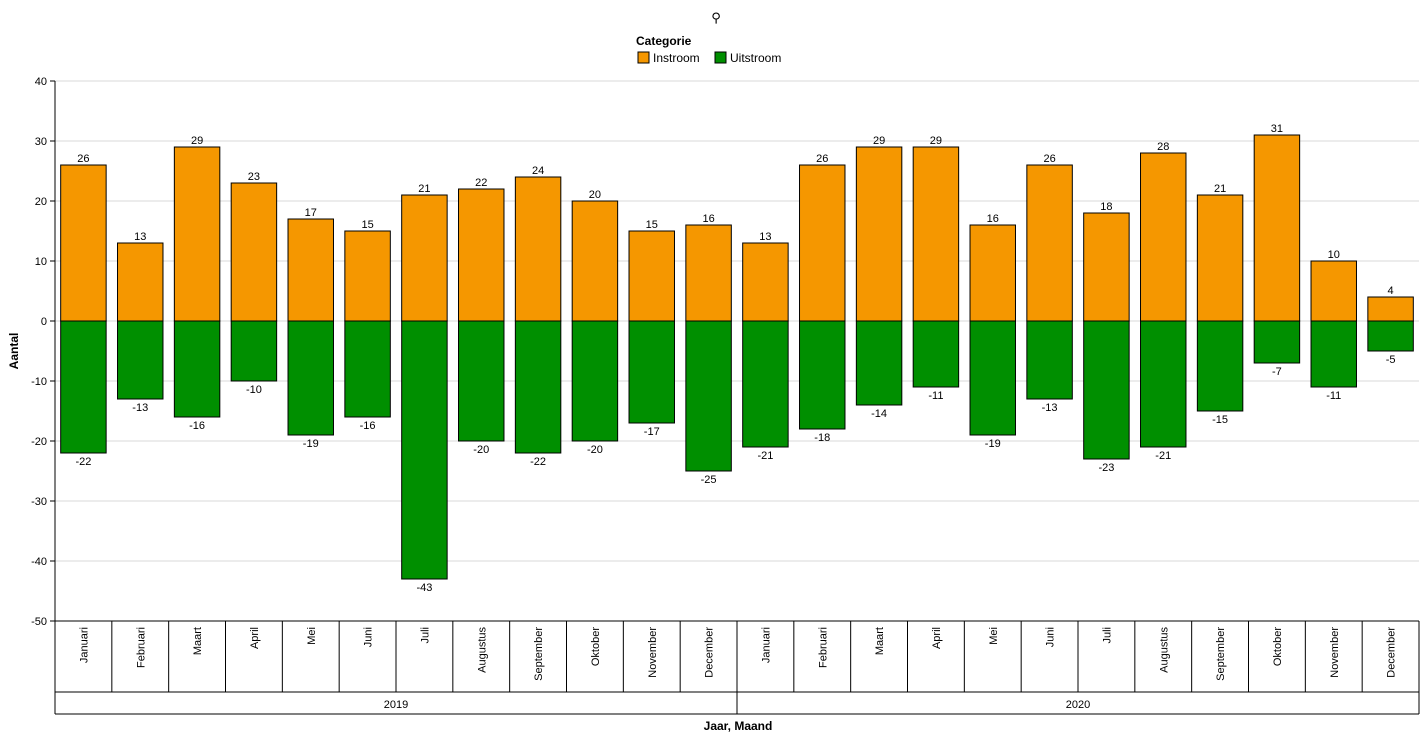 This screenshot has width=1426, height=740. Describe the element at coordinates (44, 322) in the screenshot. I see `y-tick-label: 0` at that location.